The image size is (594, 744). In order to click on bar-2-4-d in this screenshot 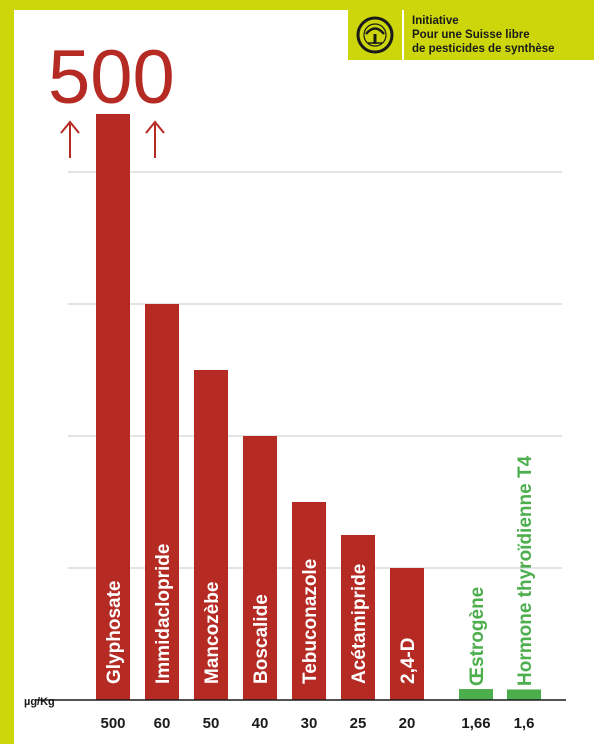, I will do `click(407, 634)`.